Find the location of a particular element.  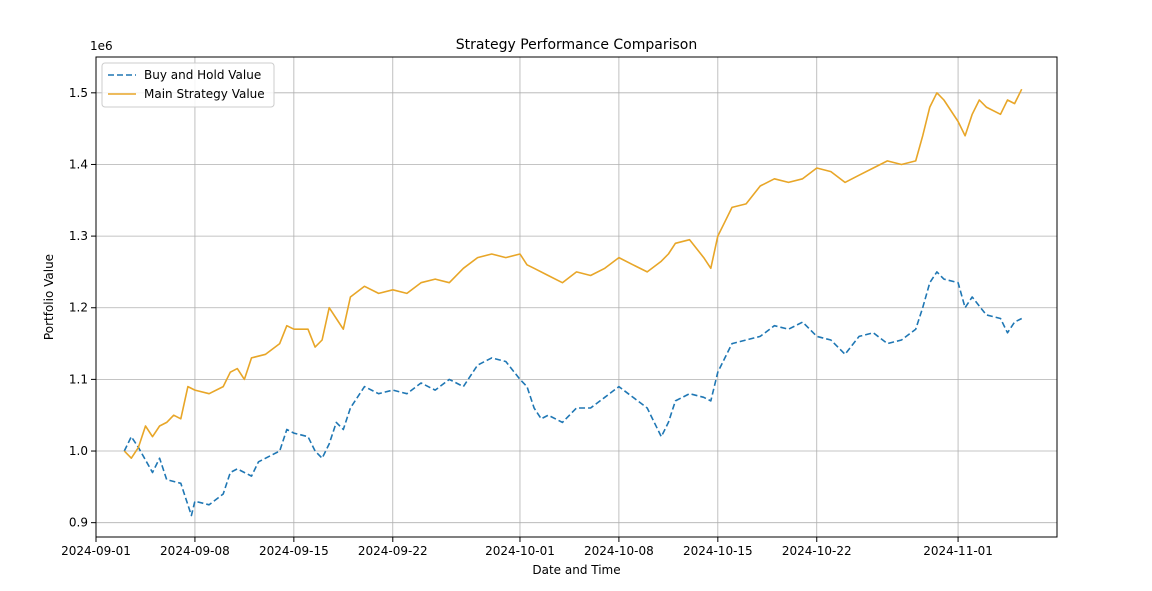

legend-box is located at coordinates (188, 85).